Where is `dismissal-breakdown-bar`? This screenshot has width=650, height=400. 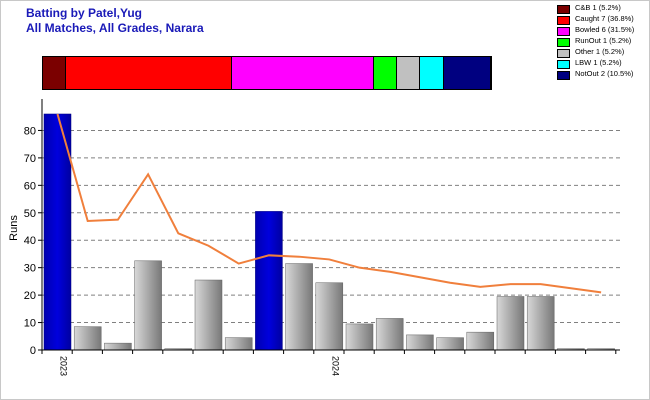 dismissal-breakdown-bar is located at coordinates (267, 73).